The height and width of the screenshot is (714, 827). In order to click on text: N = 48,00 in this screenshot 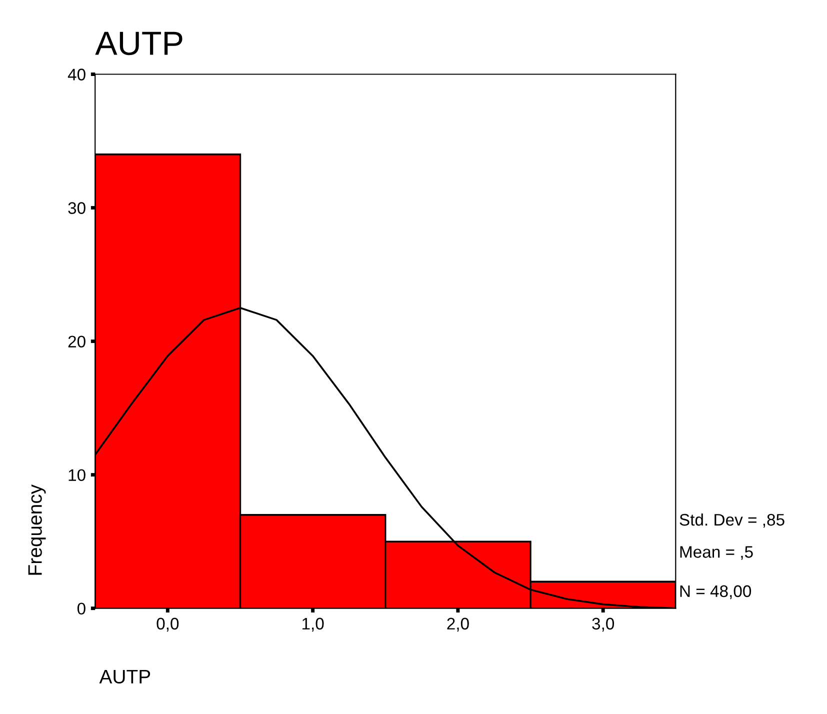, I will do `click(716, 592)`.